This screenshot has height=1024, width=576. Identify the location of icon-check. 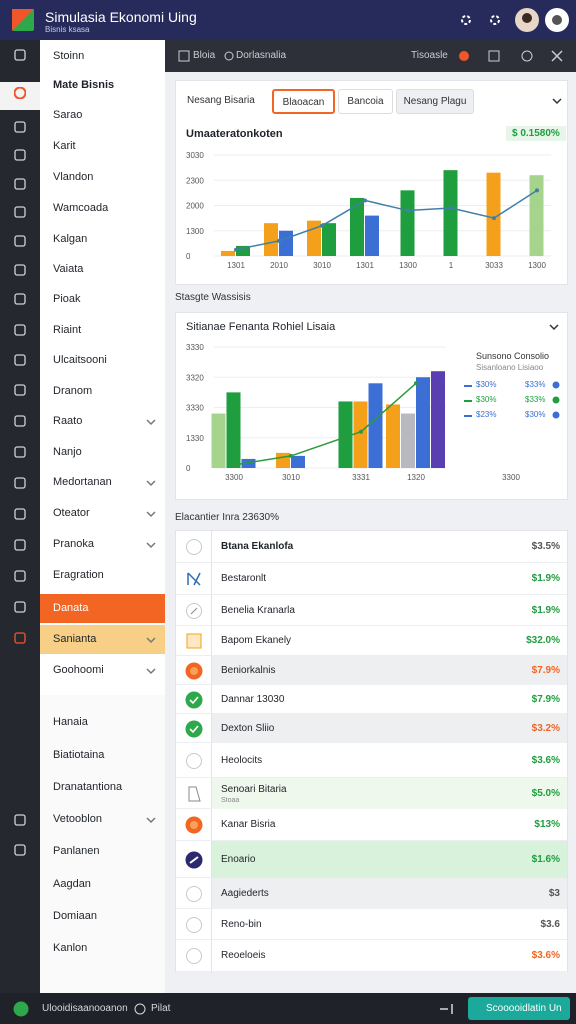
(194, 728).